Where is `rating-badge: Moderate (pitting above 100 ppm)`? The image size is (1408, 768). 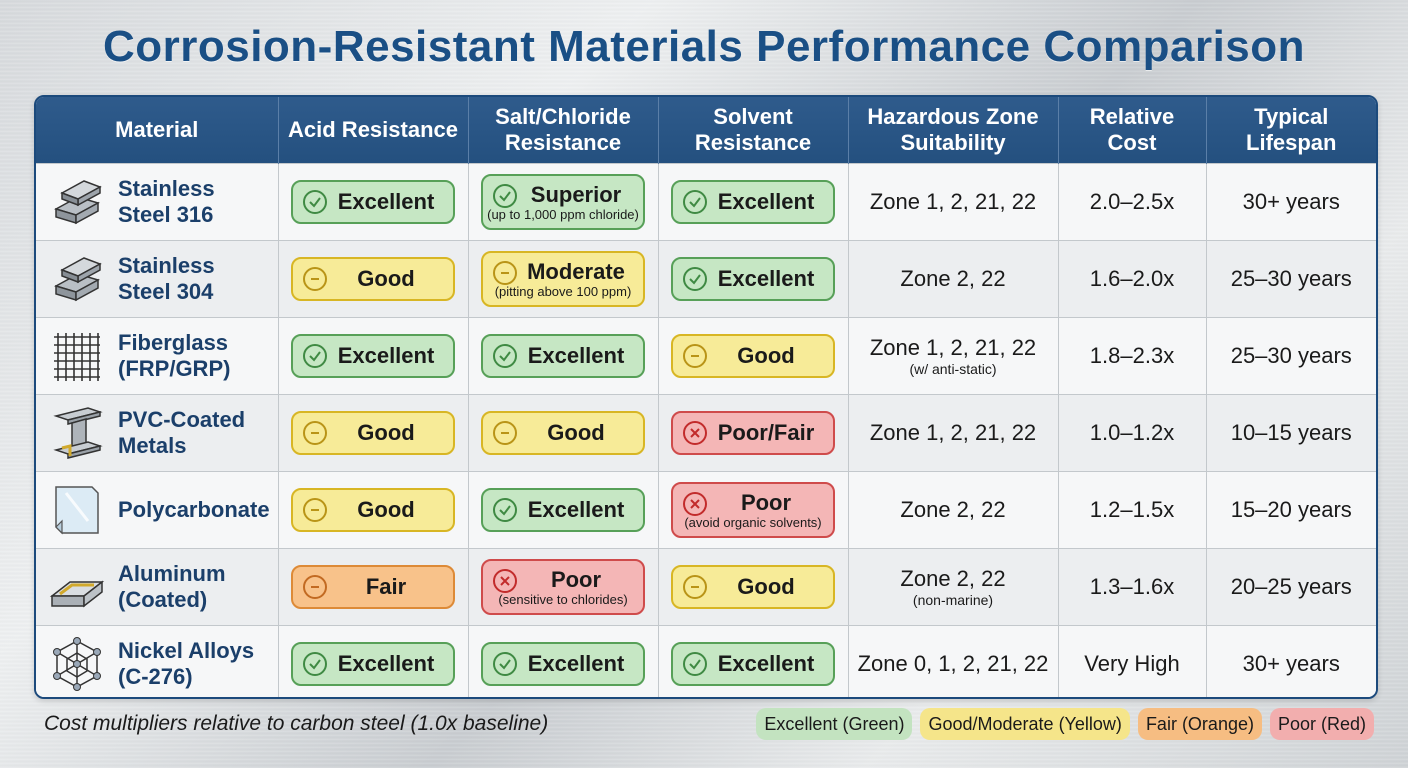 rating-badge: Moderate (pitting above 100 ppm) is located at coordinates (563, 279).